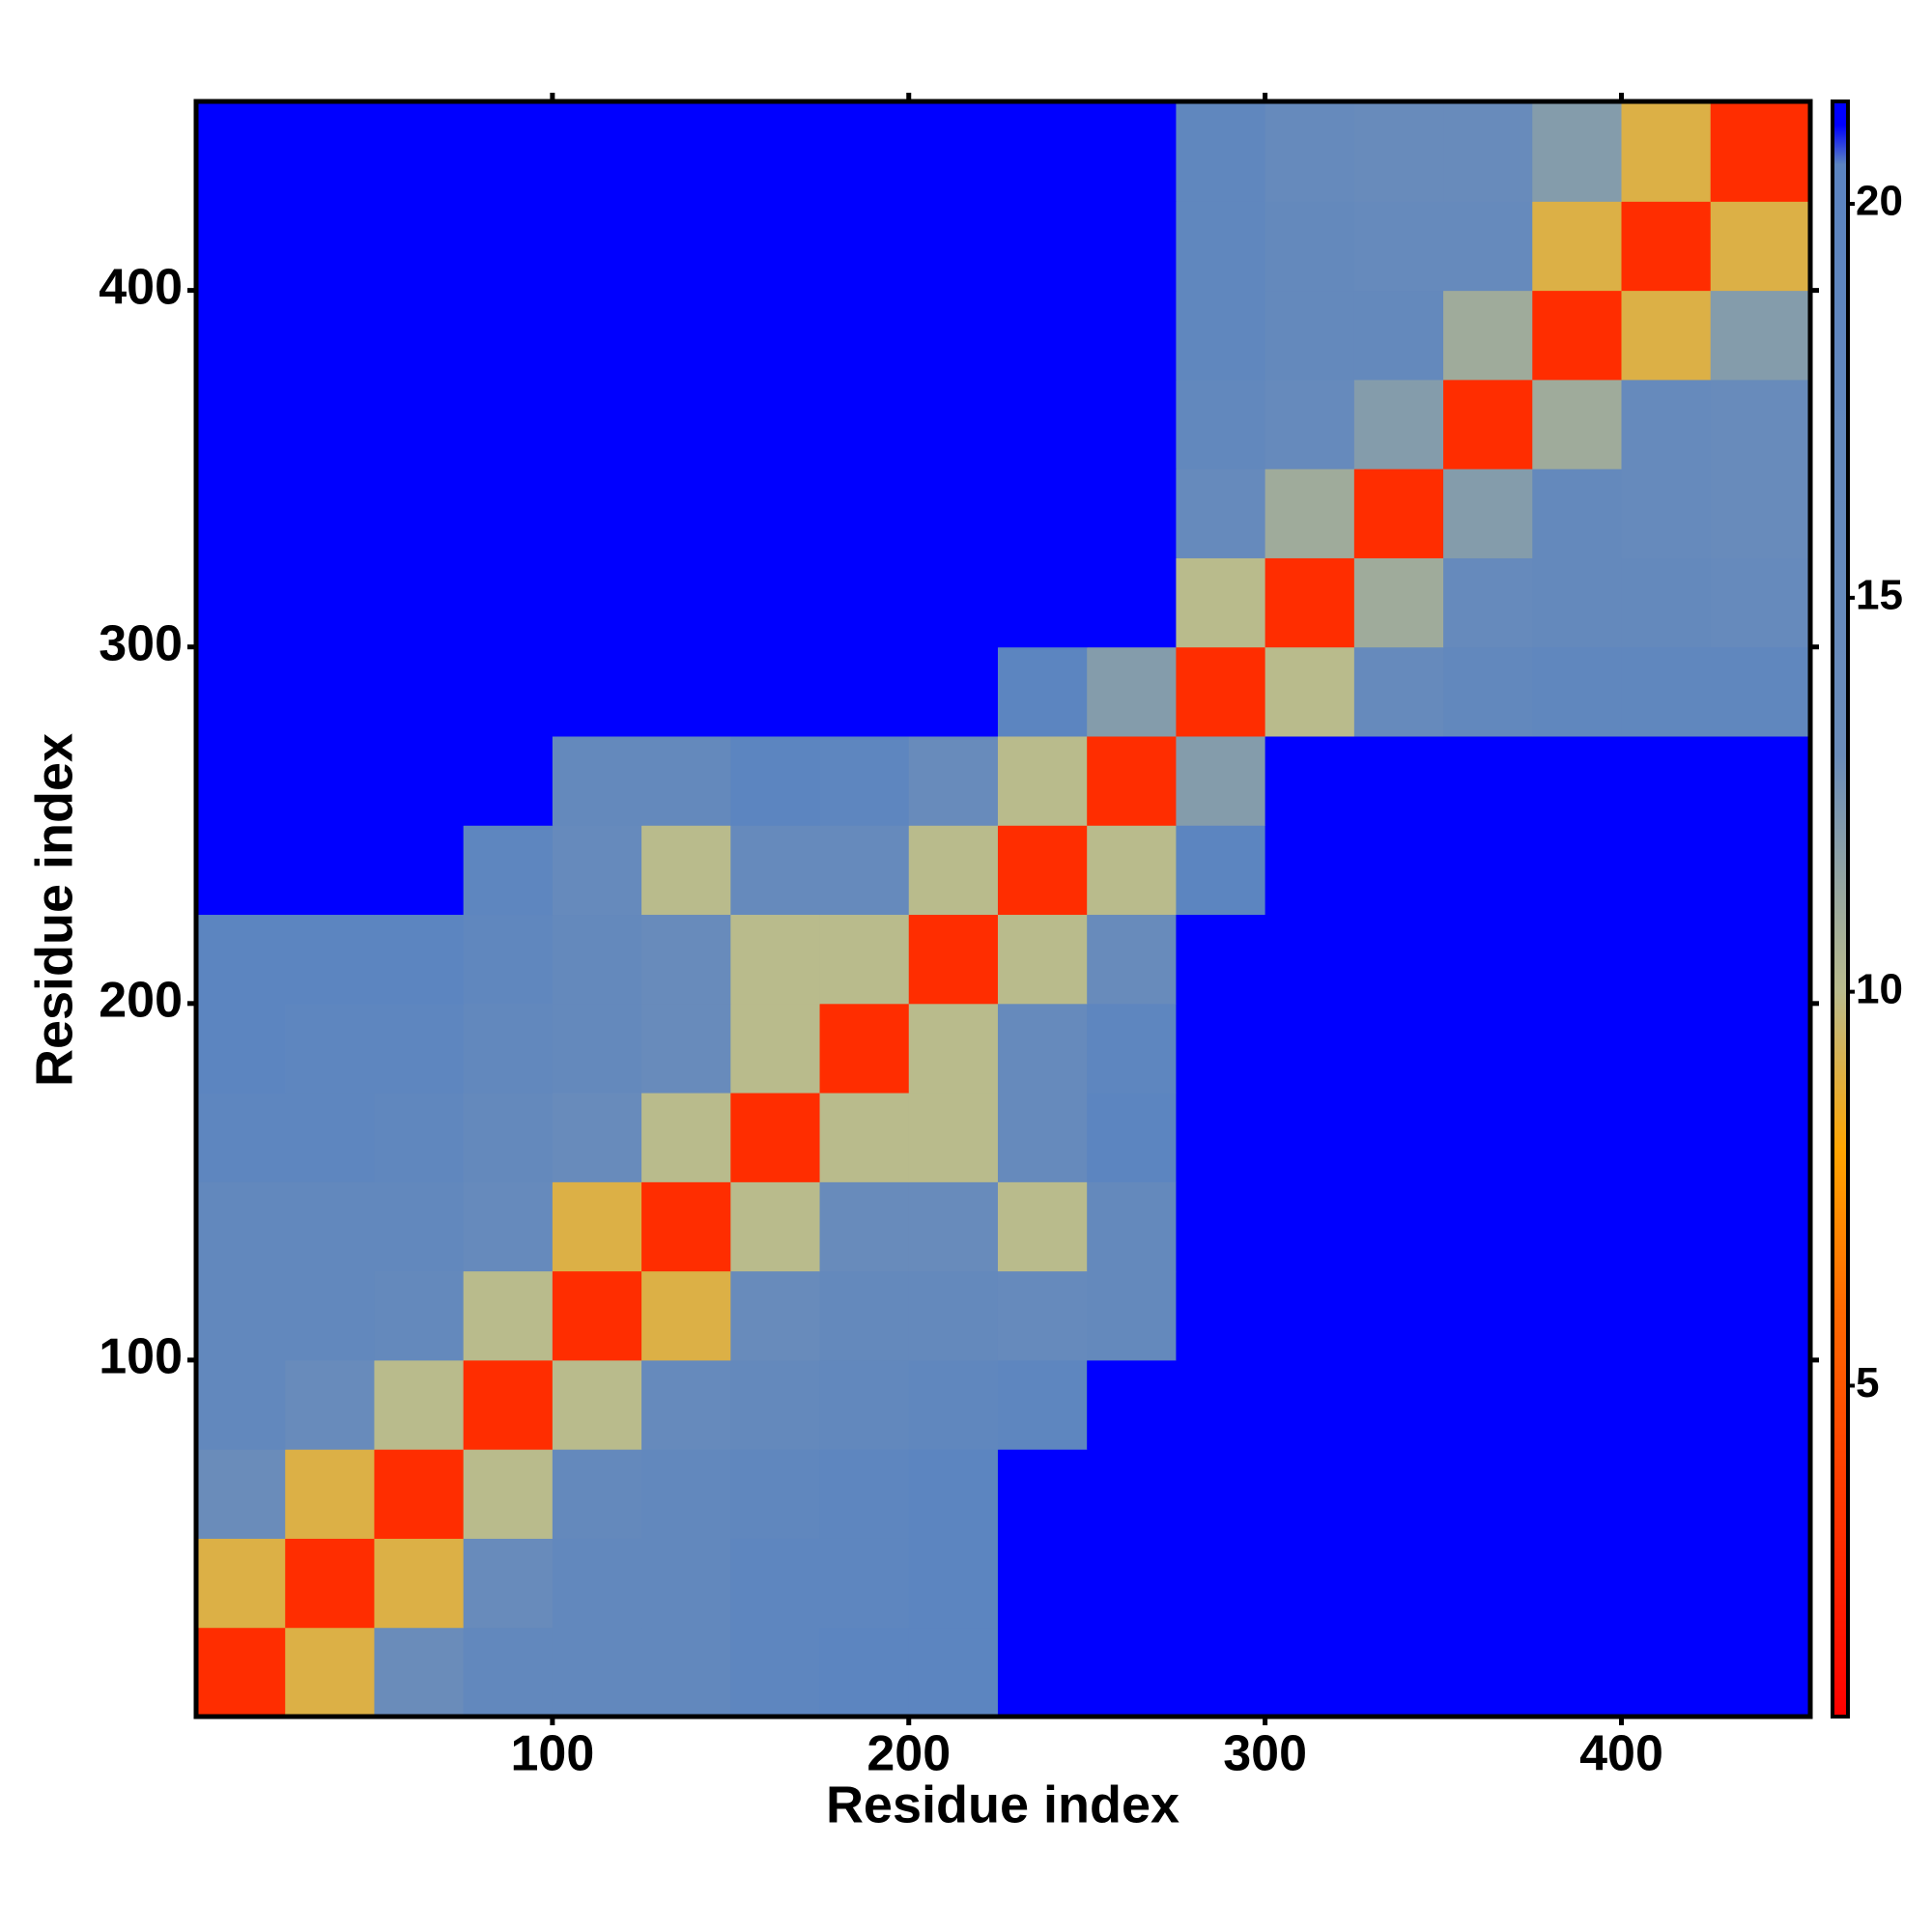 The height and width of the screenshot is (1932, 1932). Describe the element at coordinates (54, 910) in the screenshot. I see `y-axis-title: Residue index` at that location.